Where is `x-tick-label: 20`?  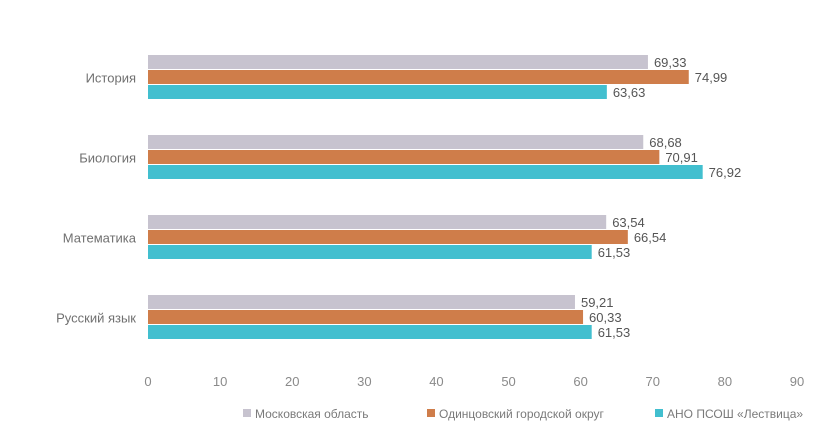
x-tick-label: 20 is located at coordinates (292, 381).